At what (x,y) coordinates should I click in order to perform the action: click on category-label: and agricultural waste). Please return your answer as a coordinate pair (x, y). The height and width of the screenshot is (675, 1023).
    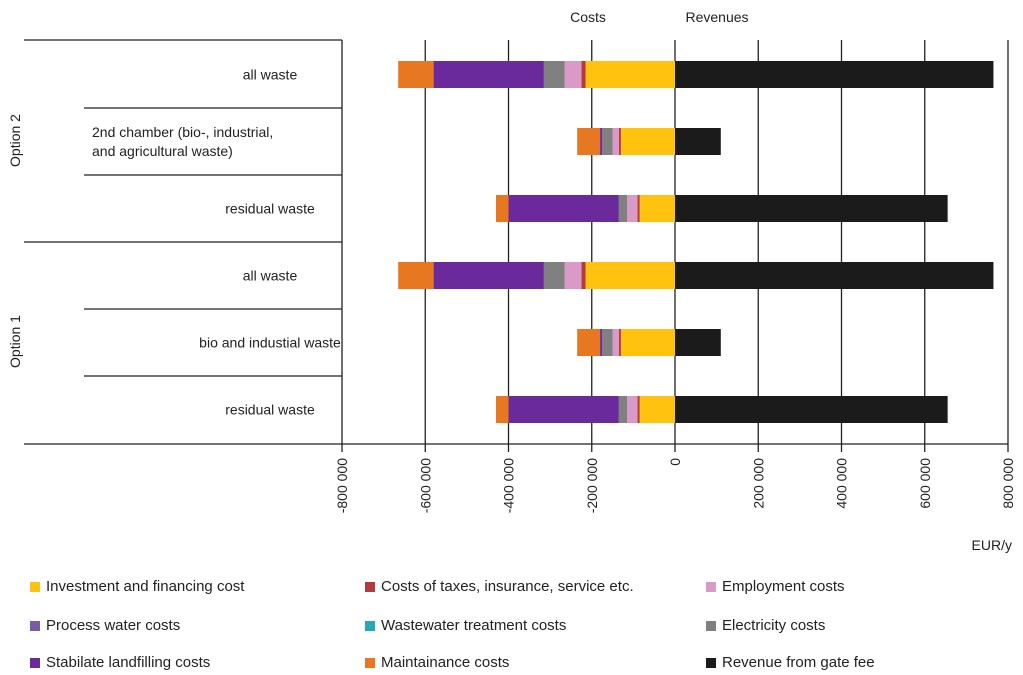
    Looking at the image, I should click on (162, 151).